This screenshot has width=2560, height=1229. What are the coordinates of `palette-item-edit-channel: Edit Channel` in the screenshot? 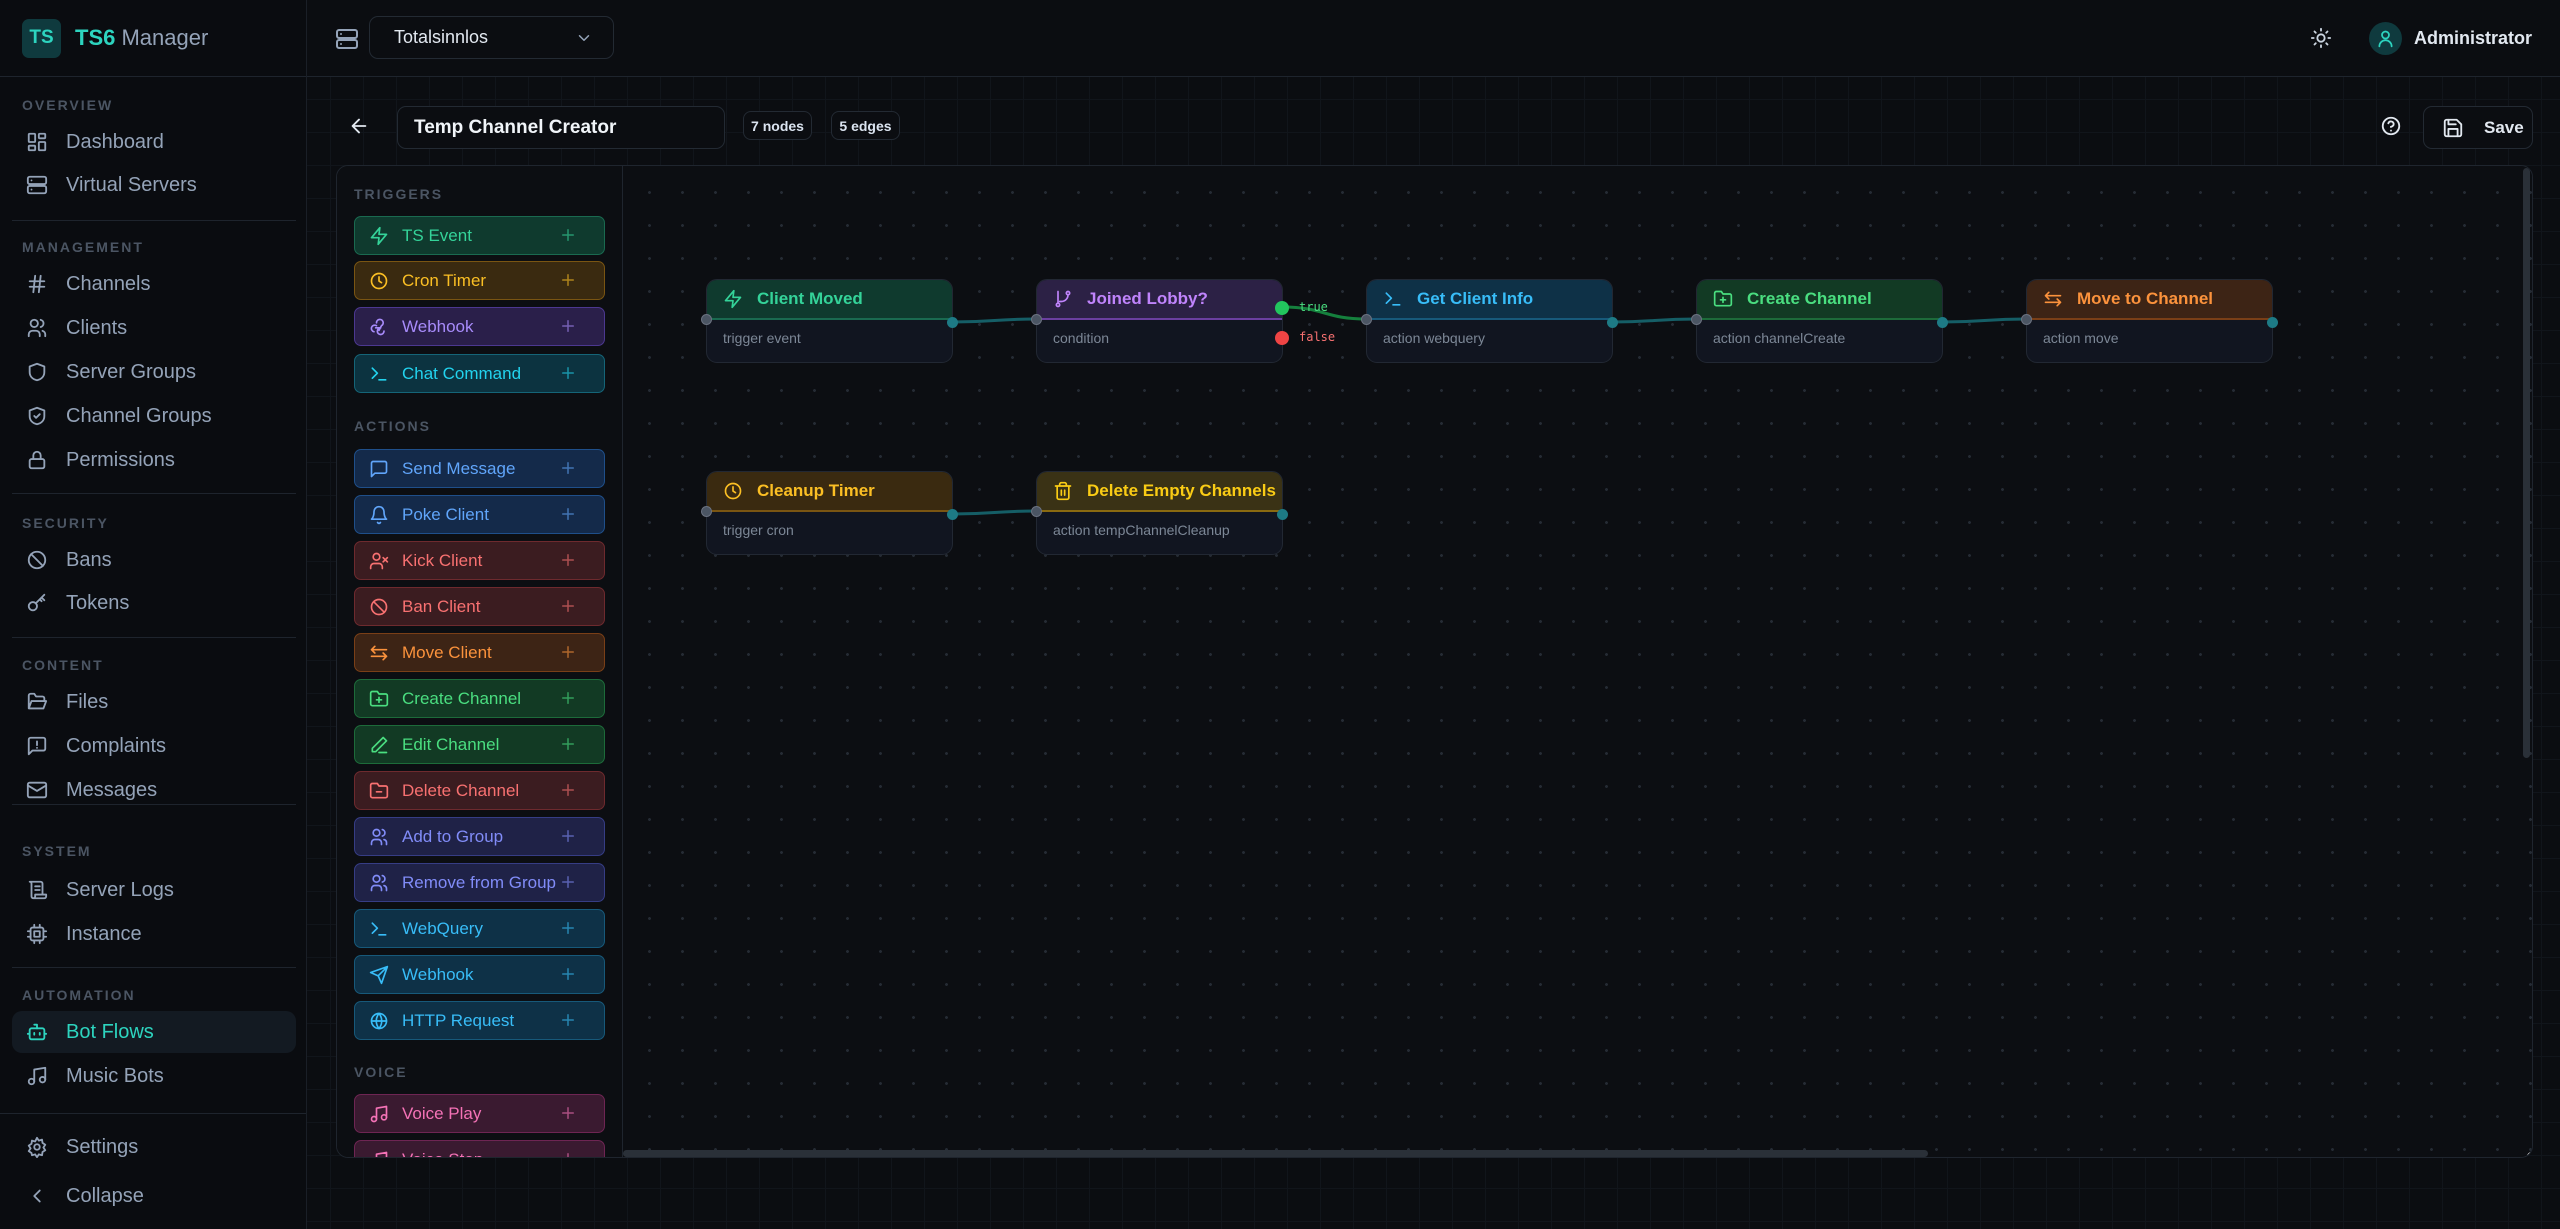 It's located at (479, 744).